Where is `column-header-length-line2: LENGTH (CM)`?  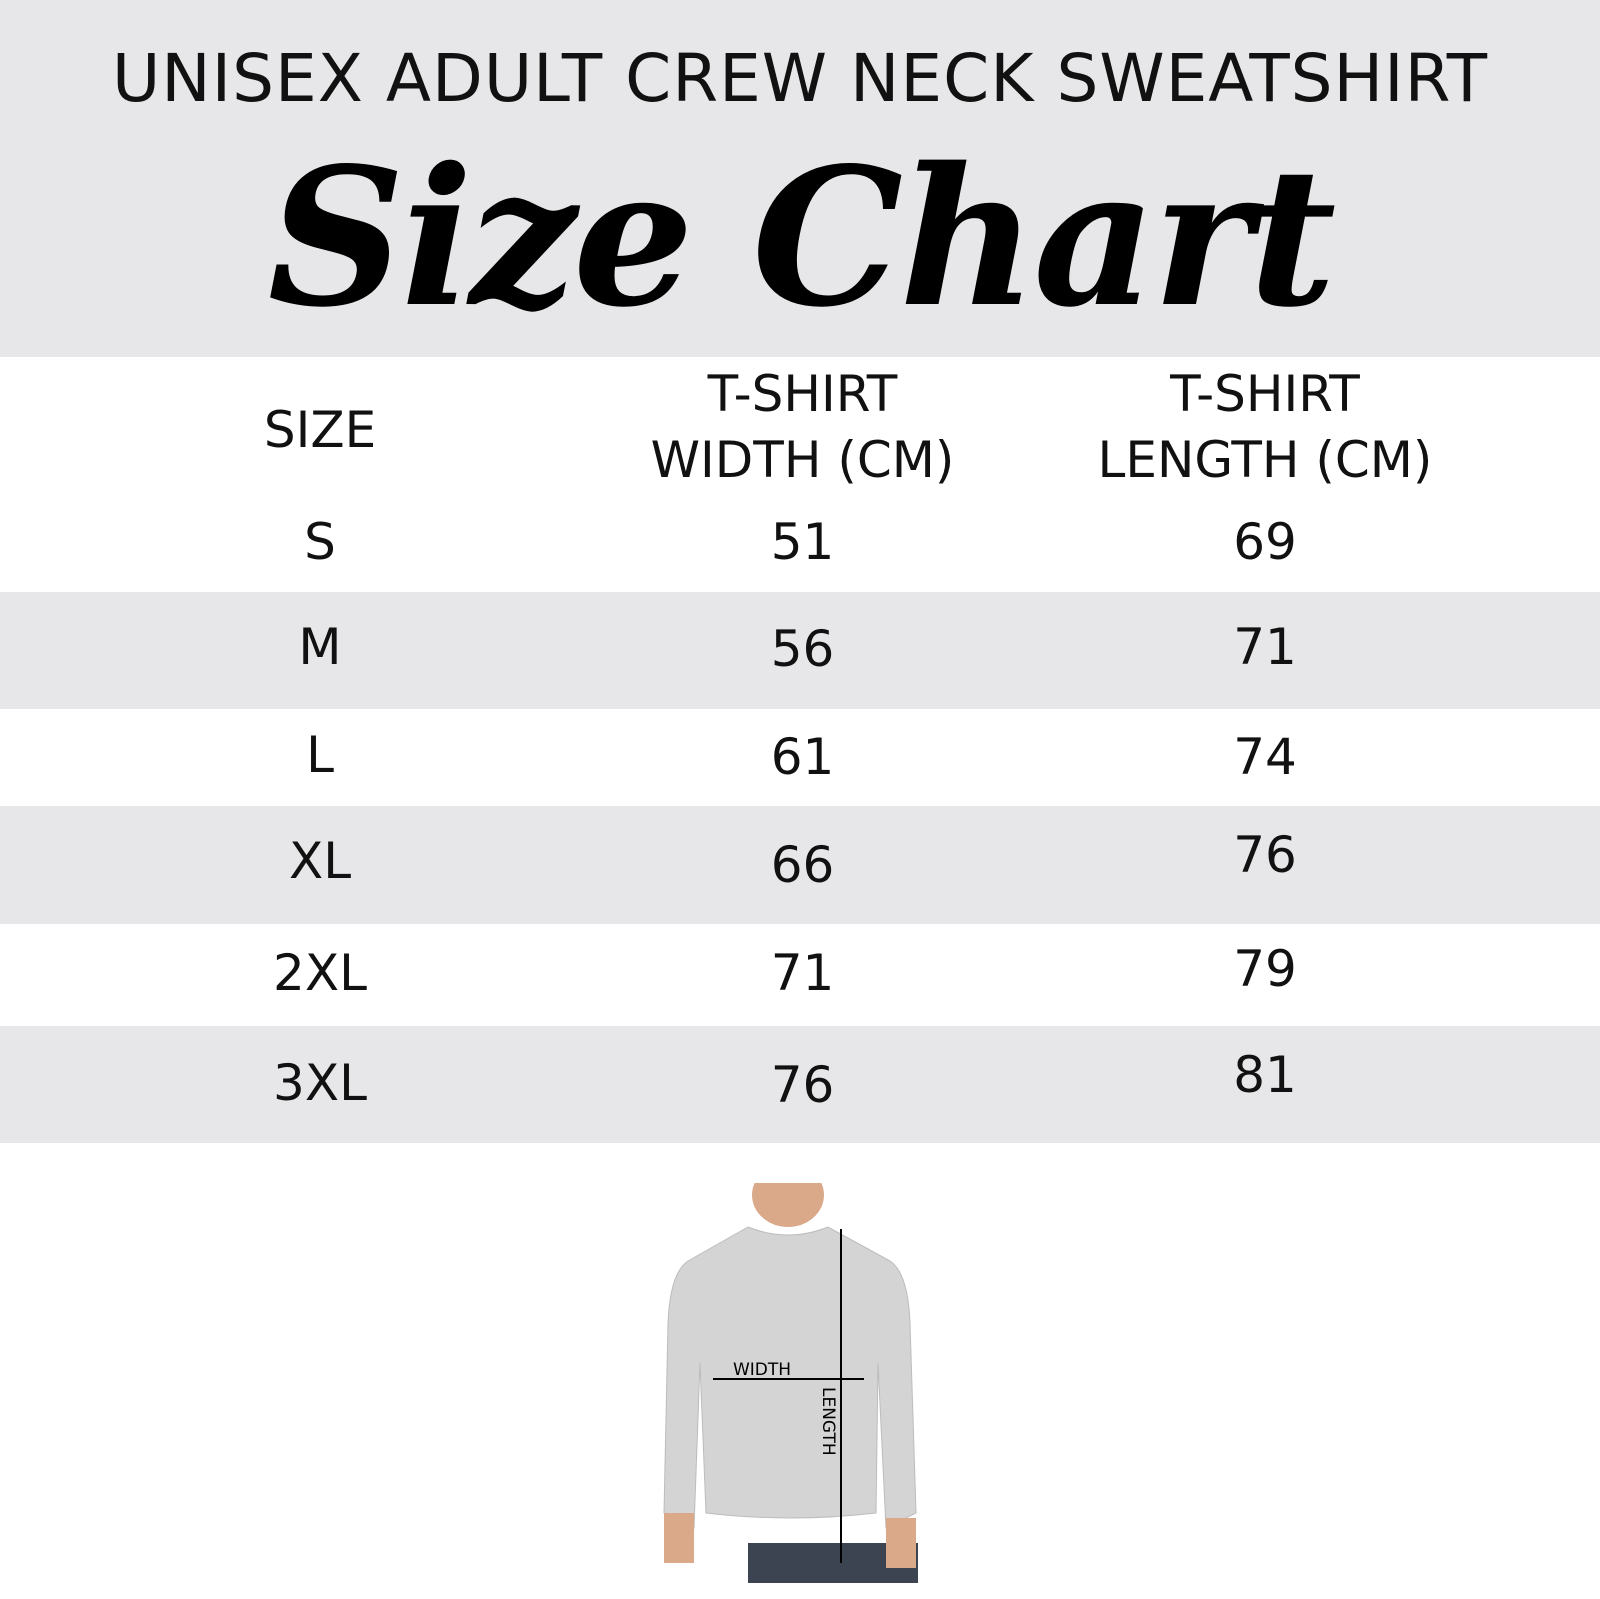
column-header-length-line2: LENGTH (CM) is located at coordinates (1265, 460).